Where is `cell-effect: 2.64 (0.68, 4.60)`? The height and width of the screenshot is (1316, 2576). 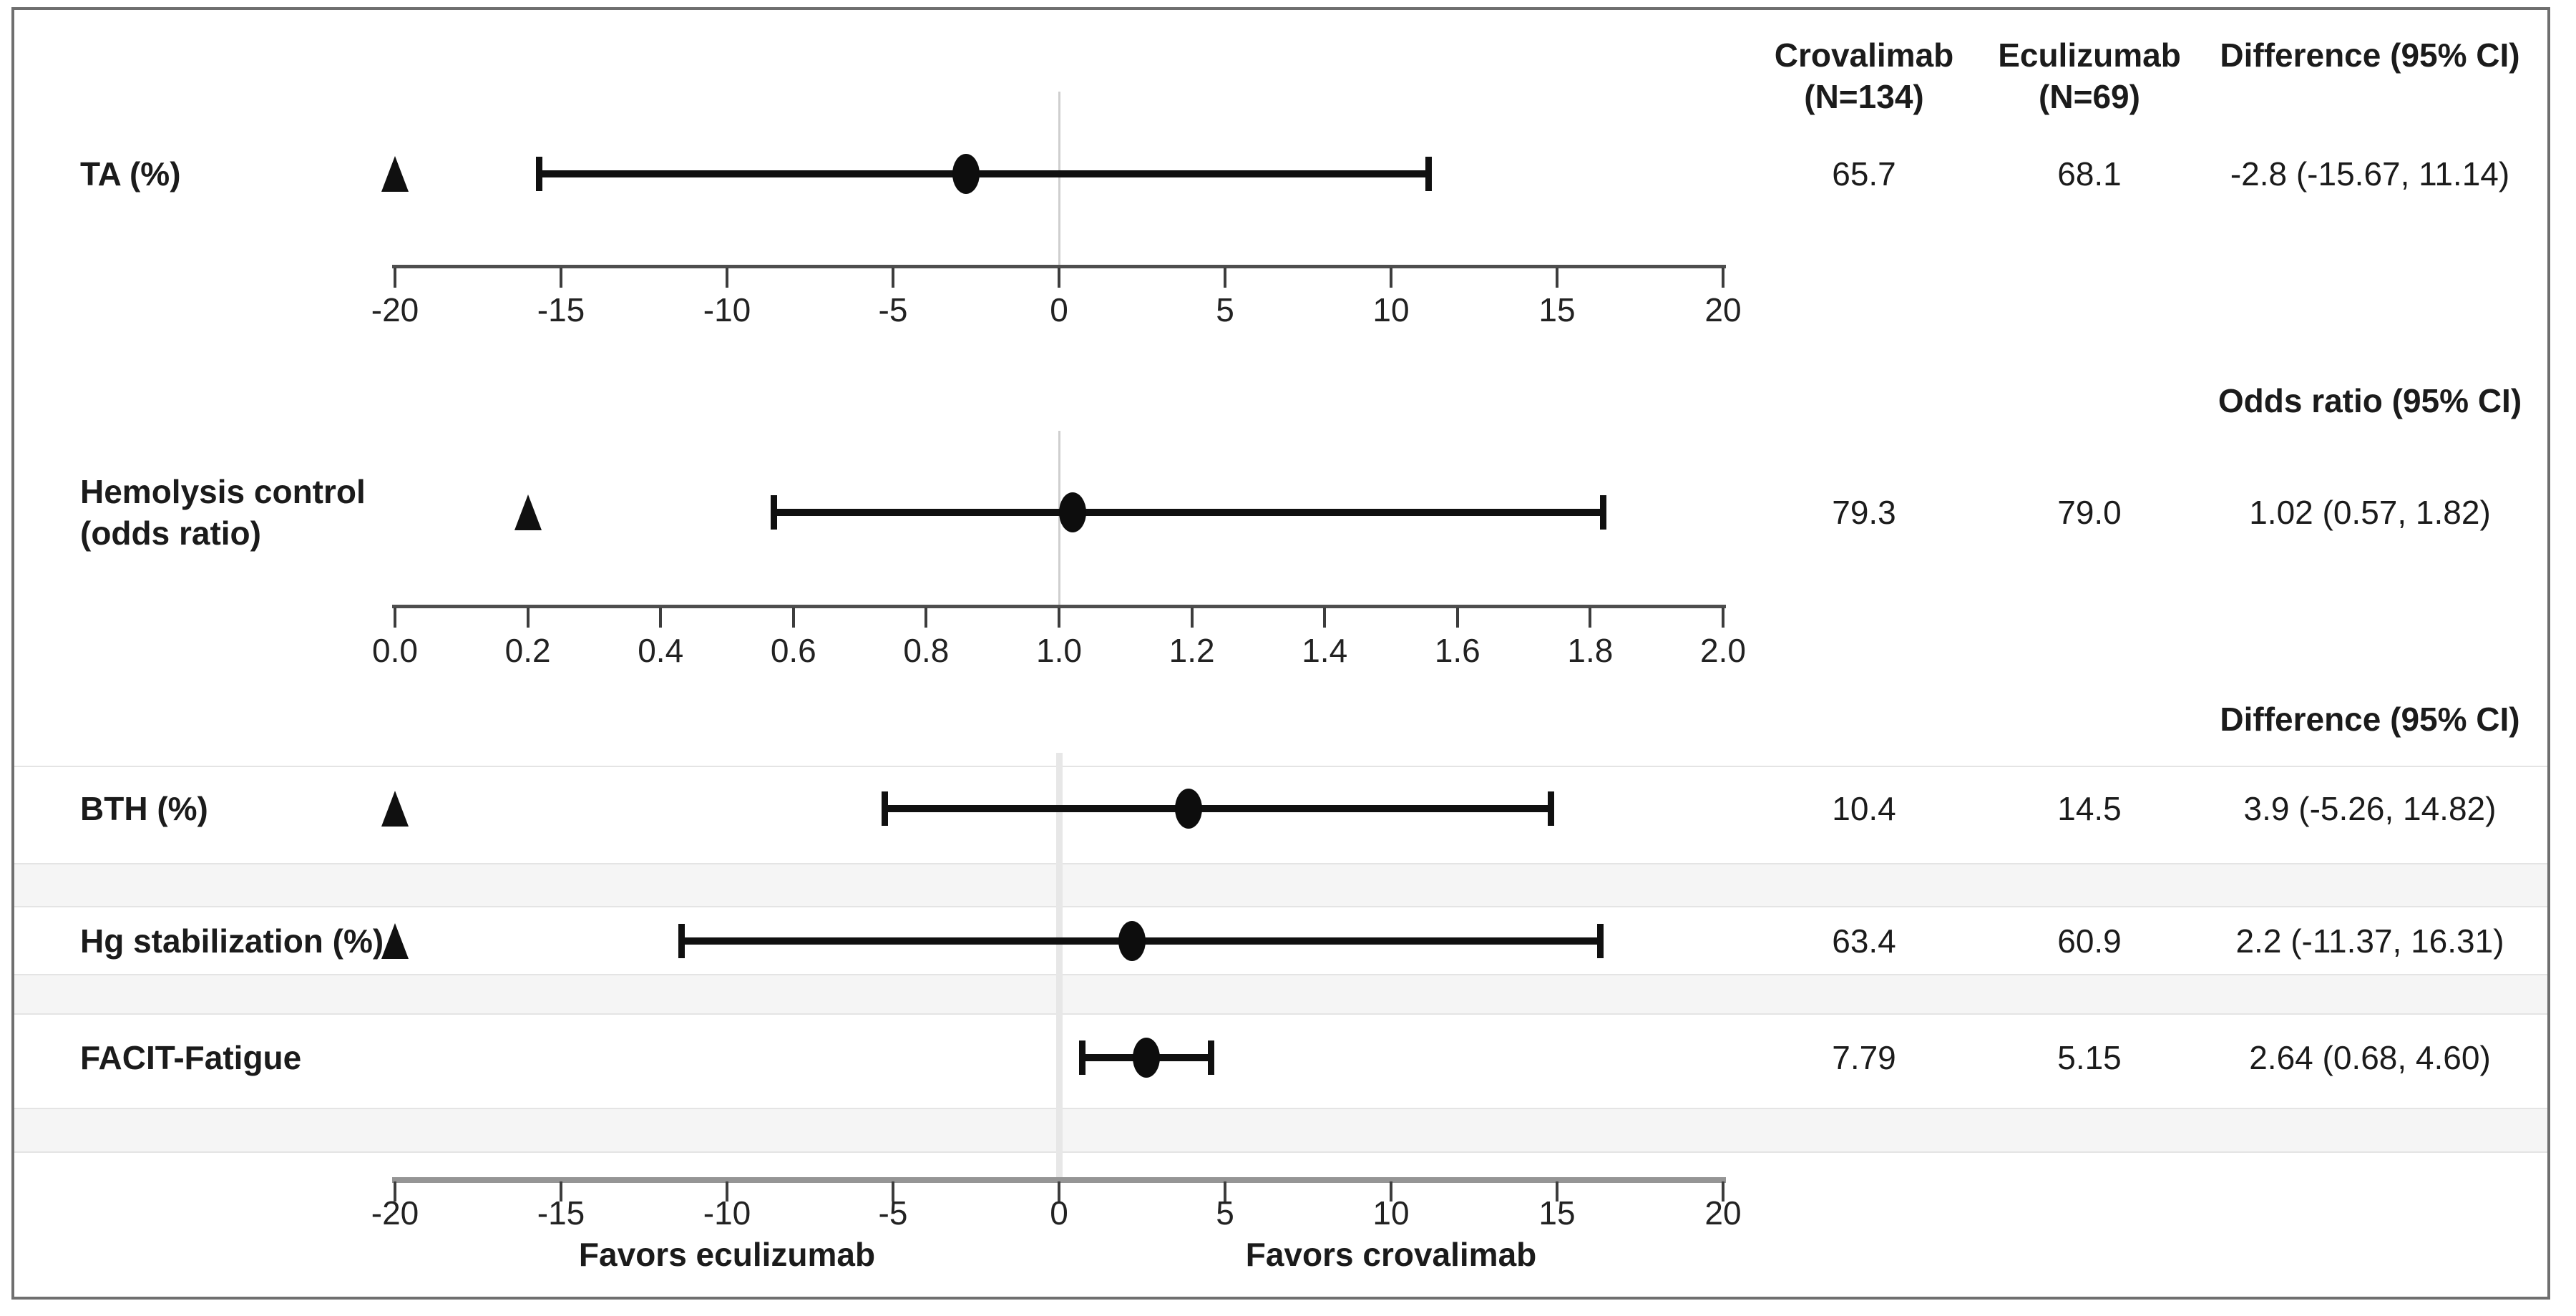
cell-effect: 2.64 (0.68, 4.60) is located at coordinates (2370, 1057).